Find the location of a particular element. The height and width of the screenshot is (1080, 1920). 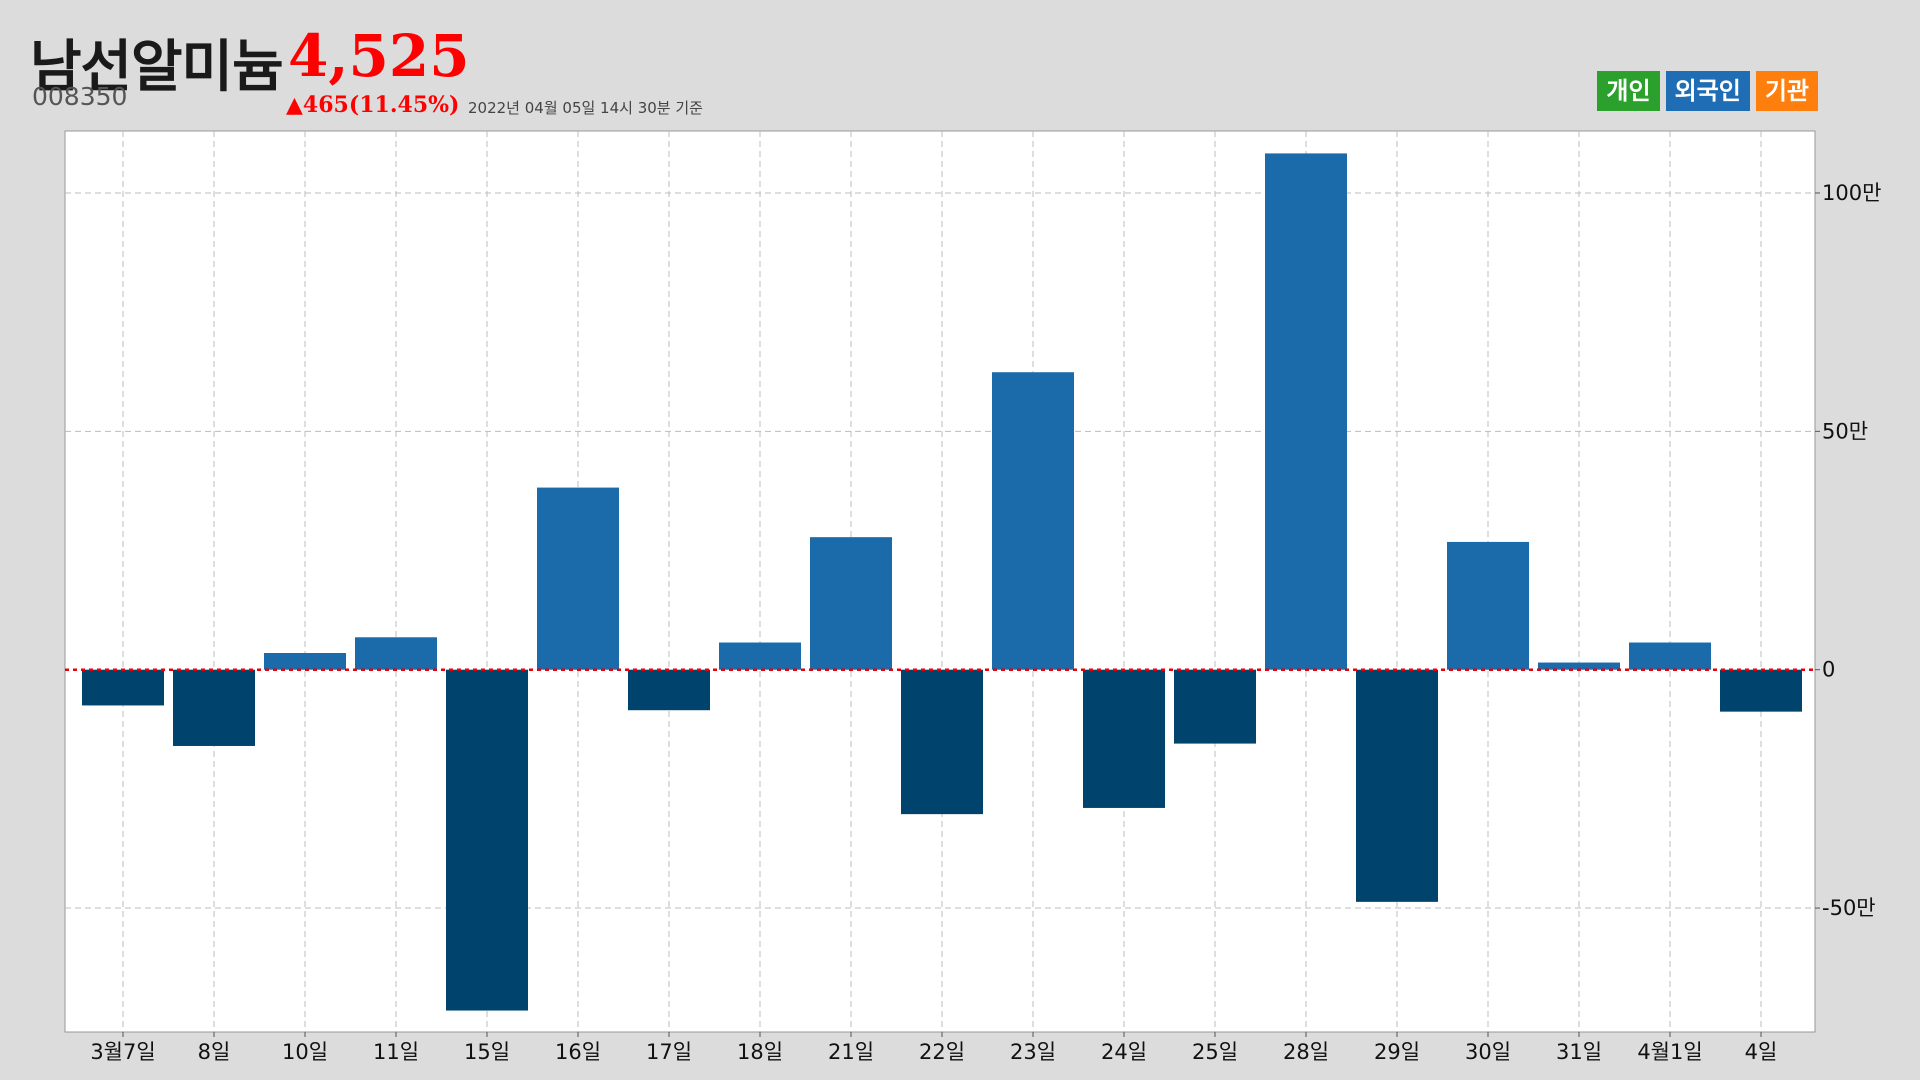

stock-name: 남선알미늄 is located at coordinates (157, 67).